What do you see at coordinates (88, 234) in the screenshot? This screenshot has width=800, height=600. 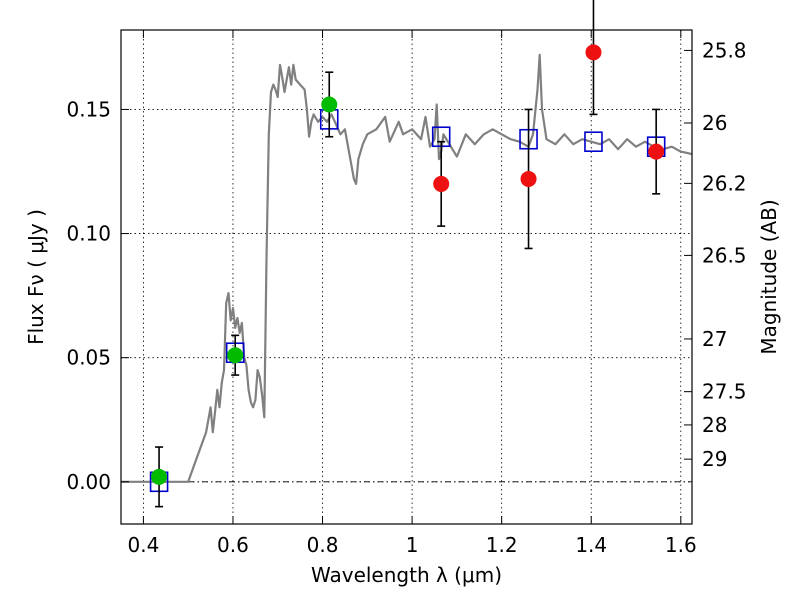 I see `y-tick-label: 0.10` at bounding box center [88, 234].